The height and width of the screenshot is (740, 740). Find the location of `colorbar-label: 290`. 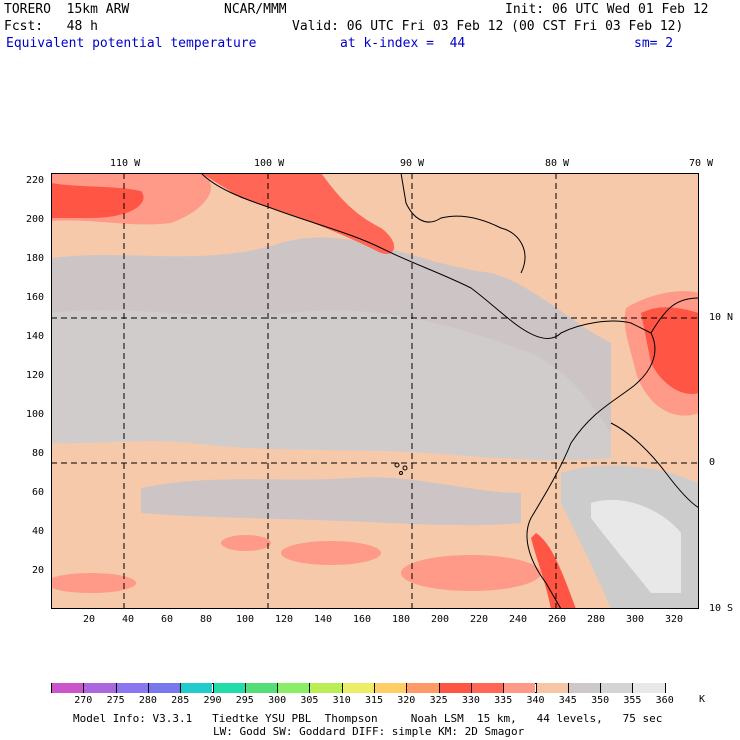

colorbar-label: 290 is located at coordinates (212, 700).